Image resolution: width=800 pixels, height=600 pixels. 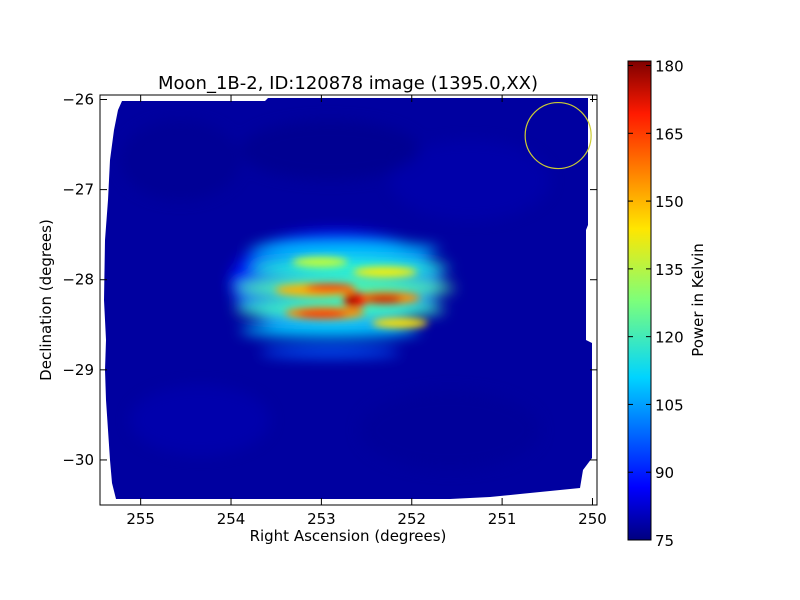 I want to click on x-tick-label: 250, so click(x=592, y=519).